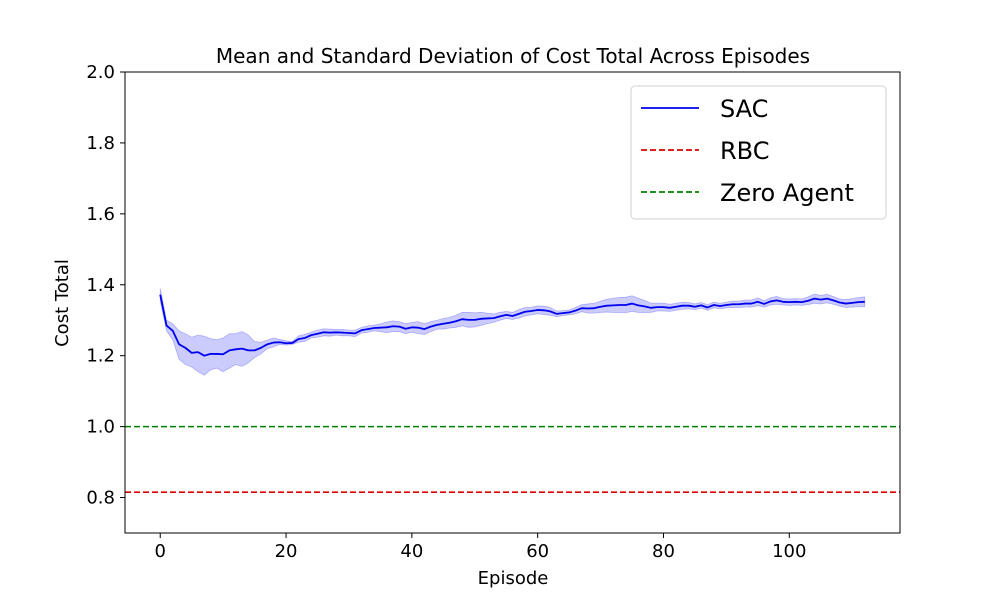  I want to click on legend-entry: SAC, so click(744, 109).